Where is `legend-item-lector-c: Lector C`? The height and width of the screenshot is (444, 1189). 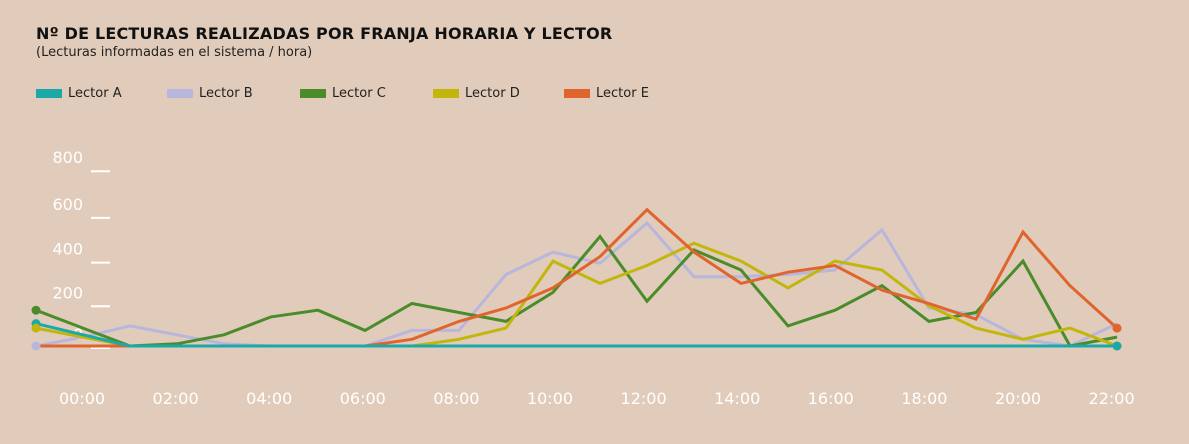
legend-item-lector-c: Lector C is located at coordinates (343, 93).